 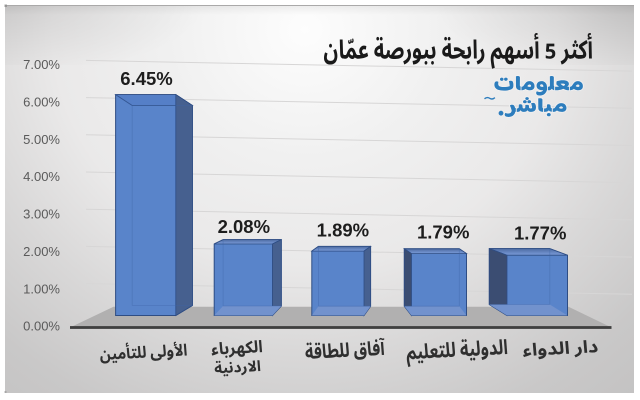 I want to click on svg-text: 1.77%, so click(x=540, y=233).